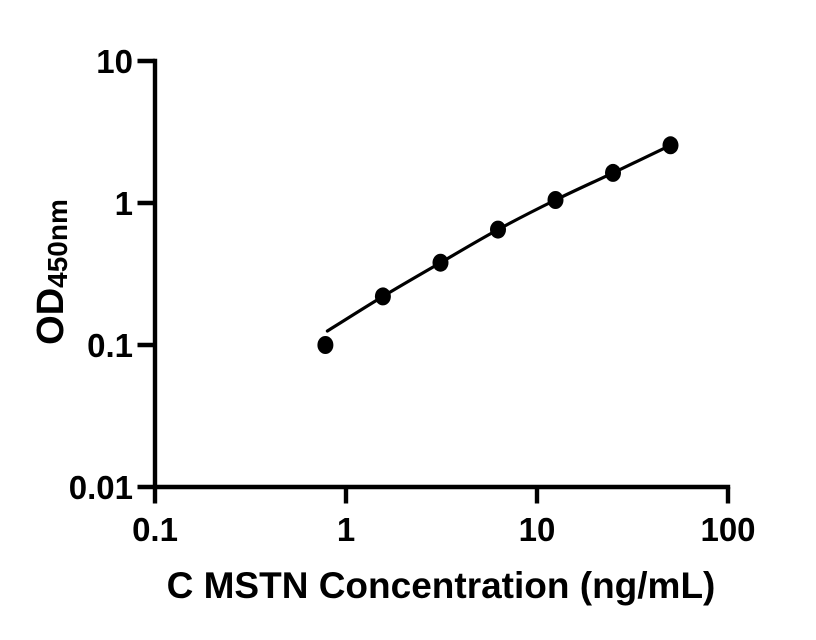  What do you see at coordinates (382, 296) in the screenshot?
I see `data-point-1.56` at bounding box center [382, 296].